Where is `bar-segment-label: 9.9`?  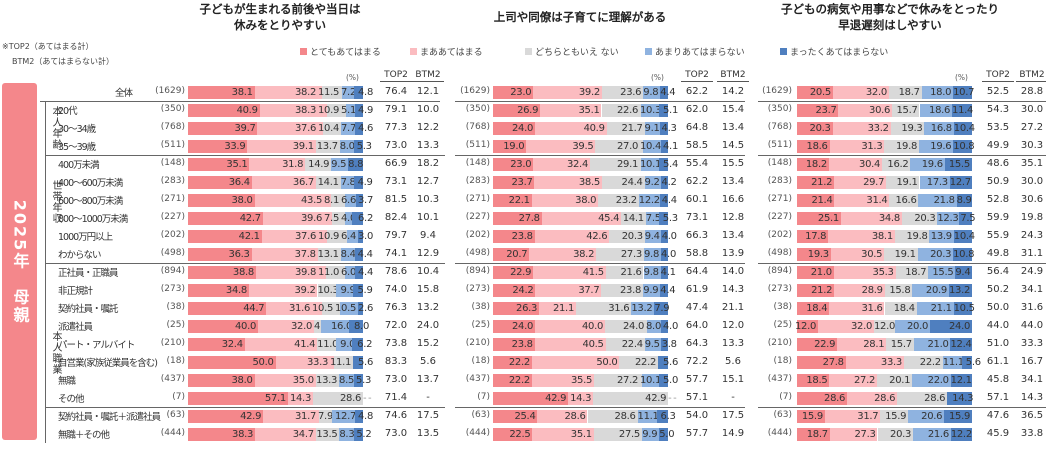
bar-segment-label: 9.9 is located at coordinates (650, 434).